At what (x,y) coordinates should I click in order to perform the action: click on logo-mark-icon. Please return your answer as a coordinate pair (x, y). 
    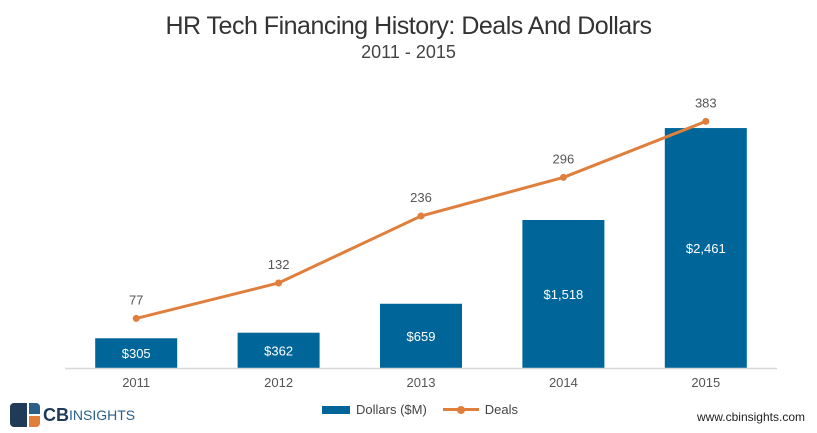
    Looking at the image, I should click on (25, 415).